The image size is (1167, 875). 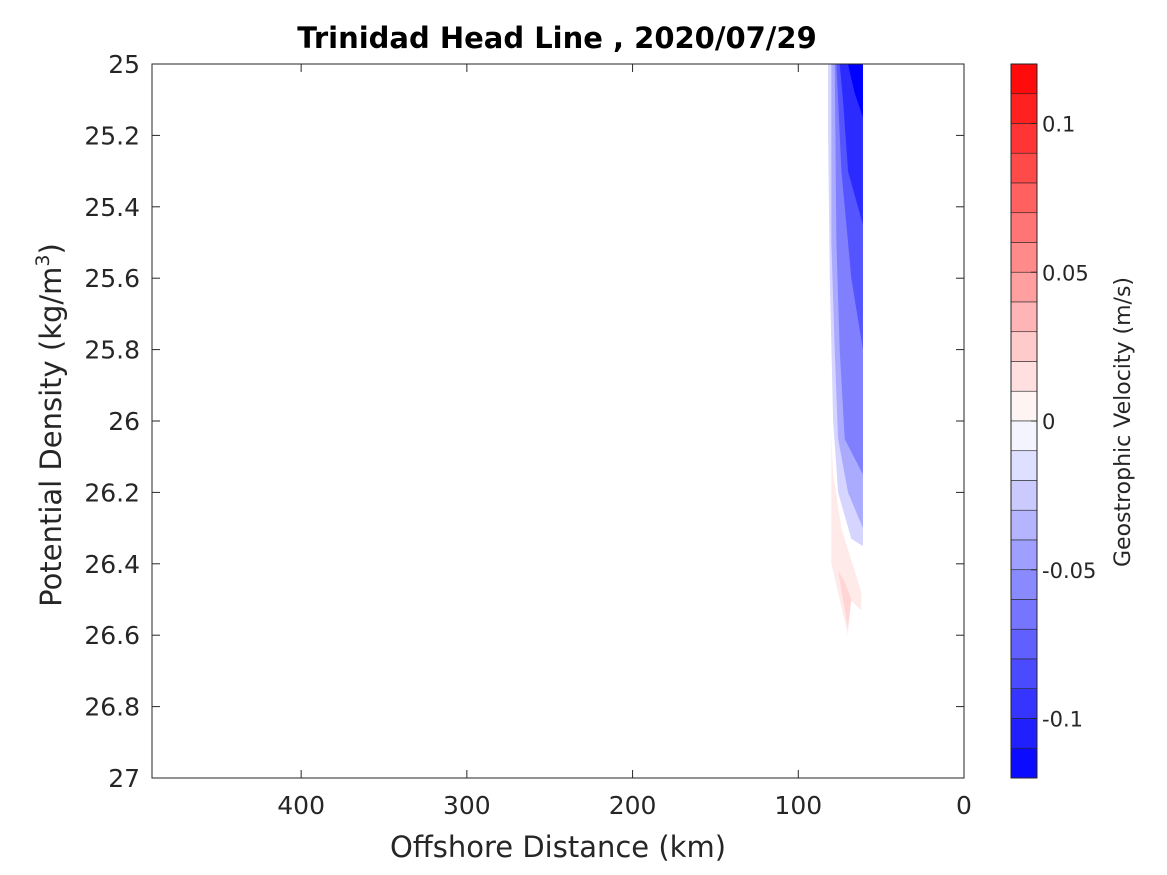 What do you see at coordinates (112, 278) in the screenshot?
I see `y-tick-label: 25.6` at bounding box center [112, 278].